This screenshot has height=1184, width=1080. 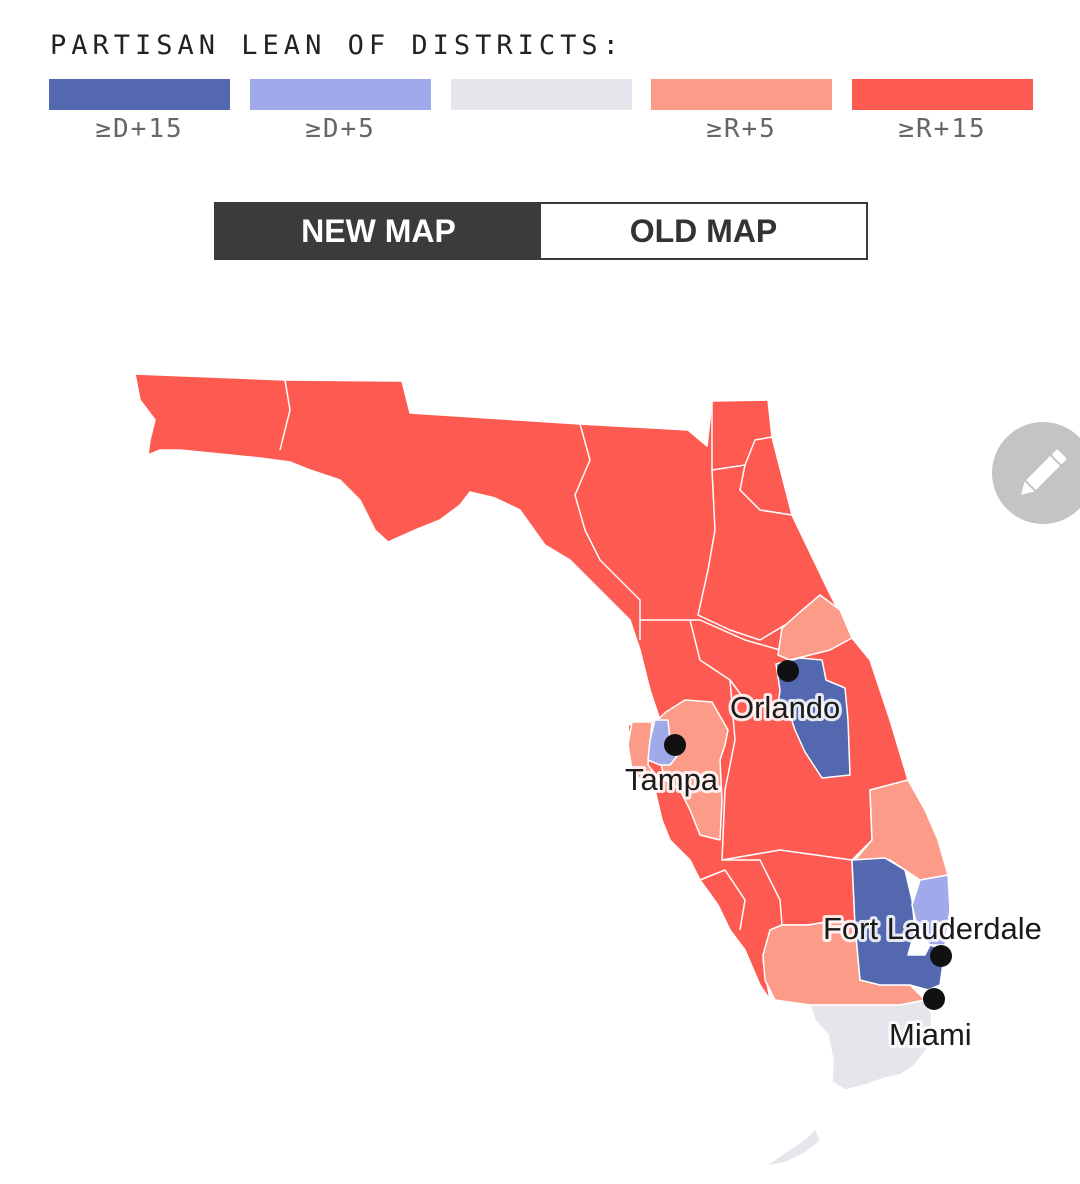 I want to click on tampa-marker, so click(x=675, y=745).